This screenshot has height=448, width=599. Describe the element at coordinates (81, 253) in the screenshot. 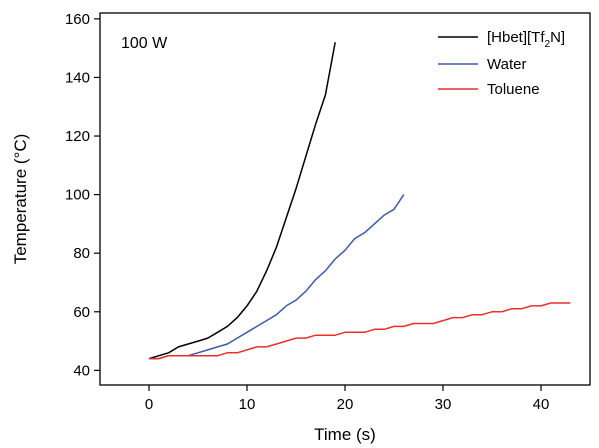

I see `y-tick-label: 80` at that location.